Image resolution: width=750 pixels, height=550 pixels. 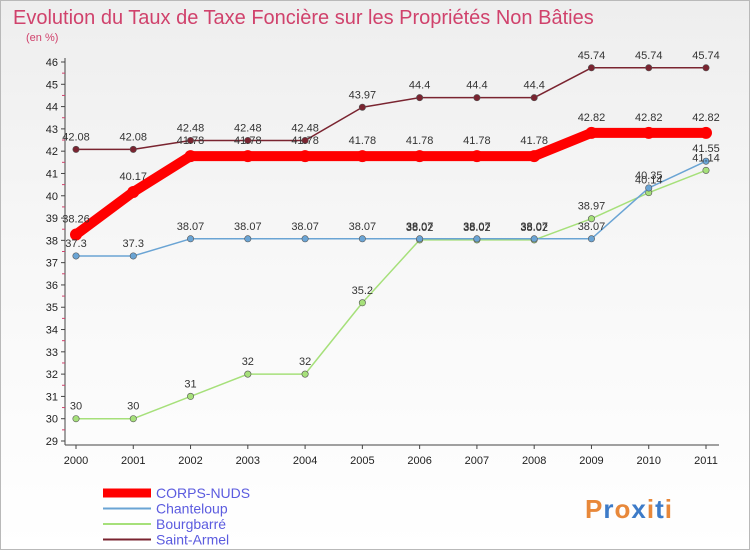 I want to click on data-label: 40.17, so click(x=134, y=177).